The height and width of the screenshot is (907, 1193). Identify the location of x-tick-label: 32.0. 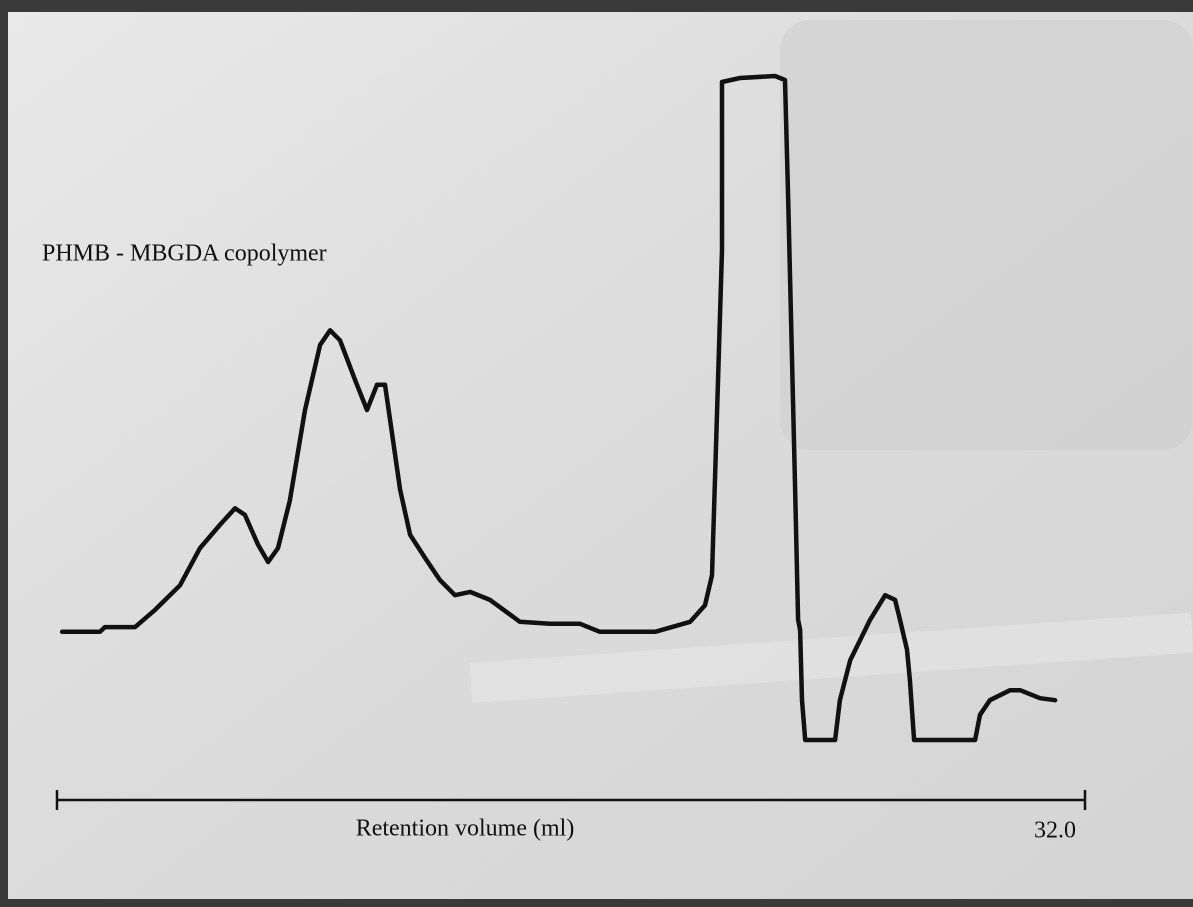
(1055, 831).